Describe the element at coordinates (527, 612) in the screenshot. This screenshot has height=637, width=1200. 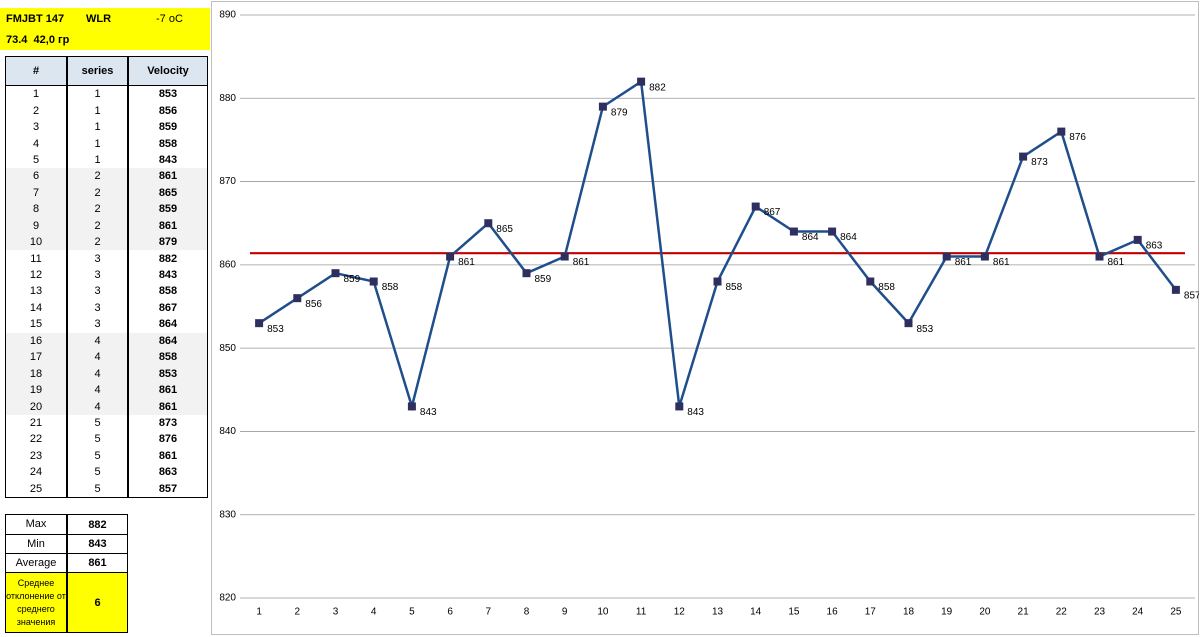
I see `x-tick-label: 8` at that location.